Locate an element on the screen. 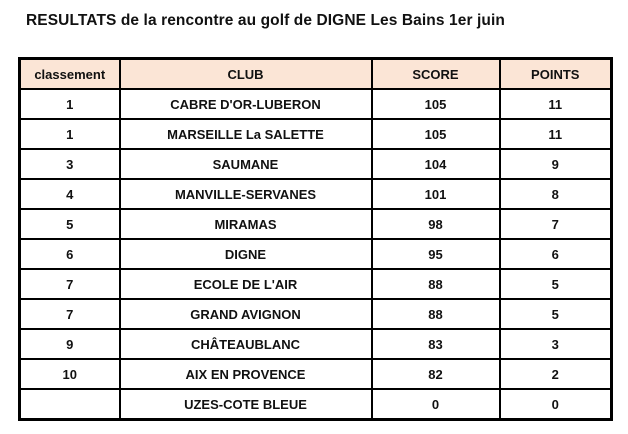 This screenshot has height=434, width=628. cell-score: 98 is located at coordinates (435, 224).